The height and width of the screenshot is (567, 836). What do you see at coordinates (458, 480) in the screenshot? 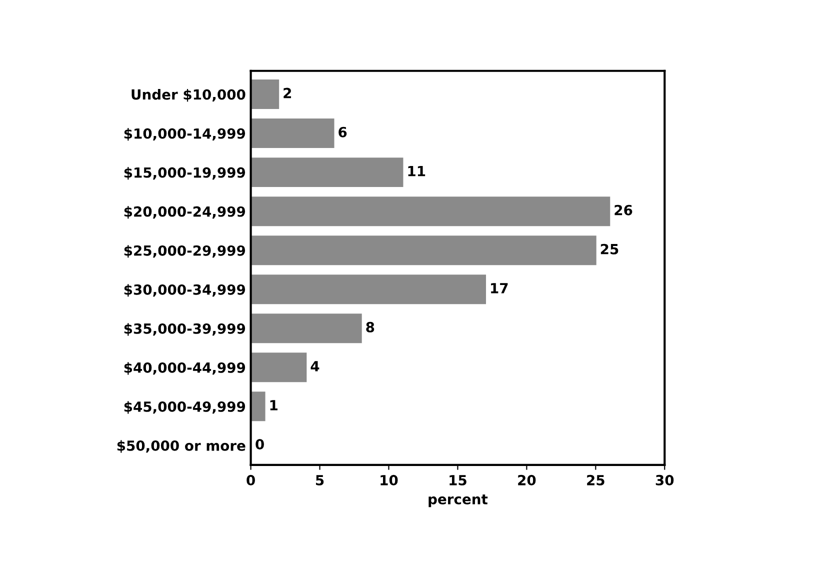
I see `x-tick-label: 15` at bounding box center [458, 480].